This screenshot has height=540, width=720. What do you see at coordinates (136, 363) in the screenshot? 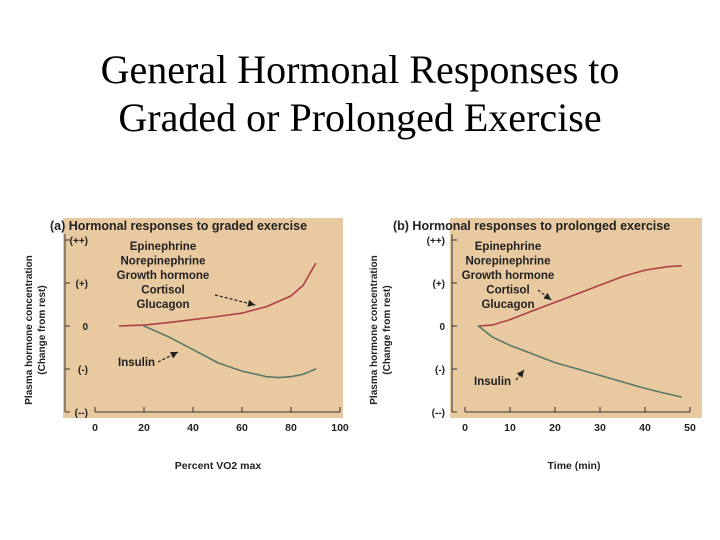
I see `insulin-label-a: Insulin` at bounding box center [136, 363].